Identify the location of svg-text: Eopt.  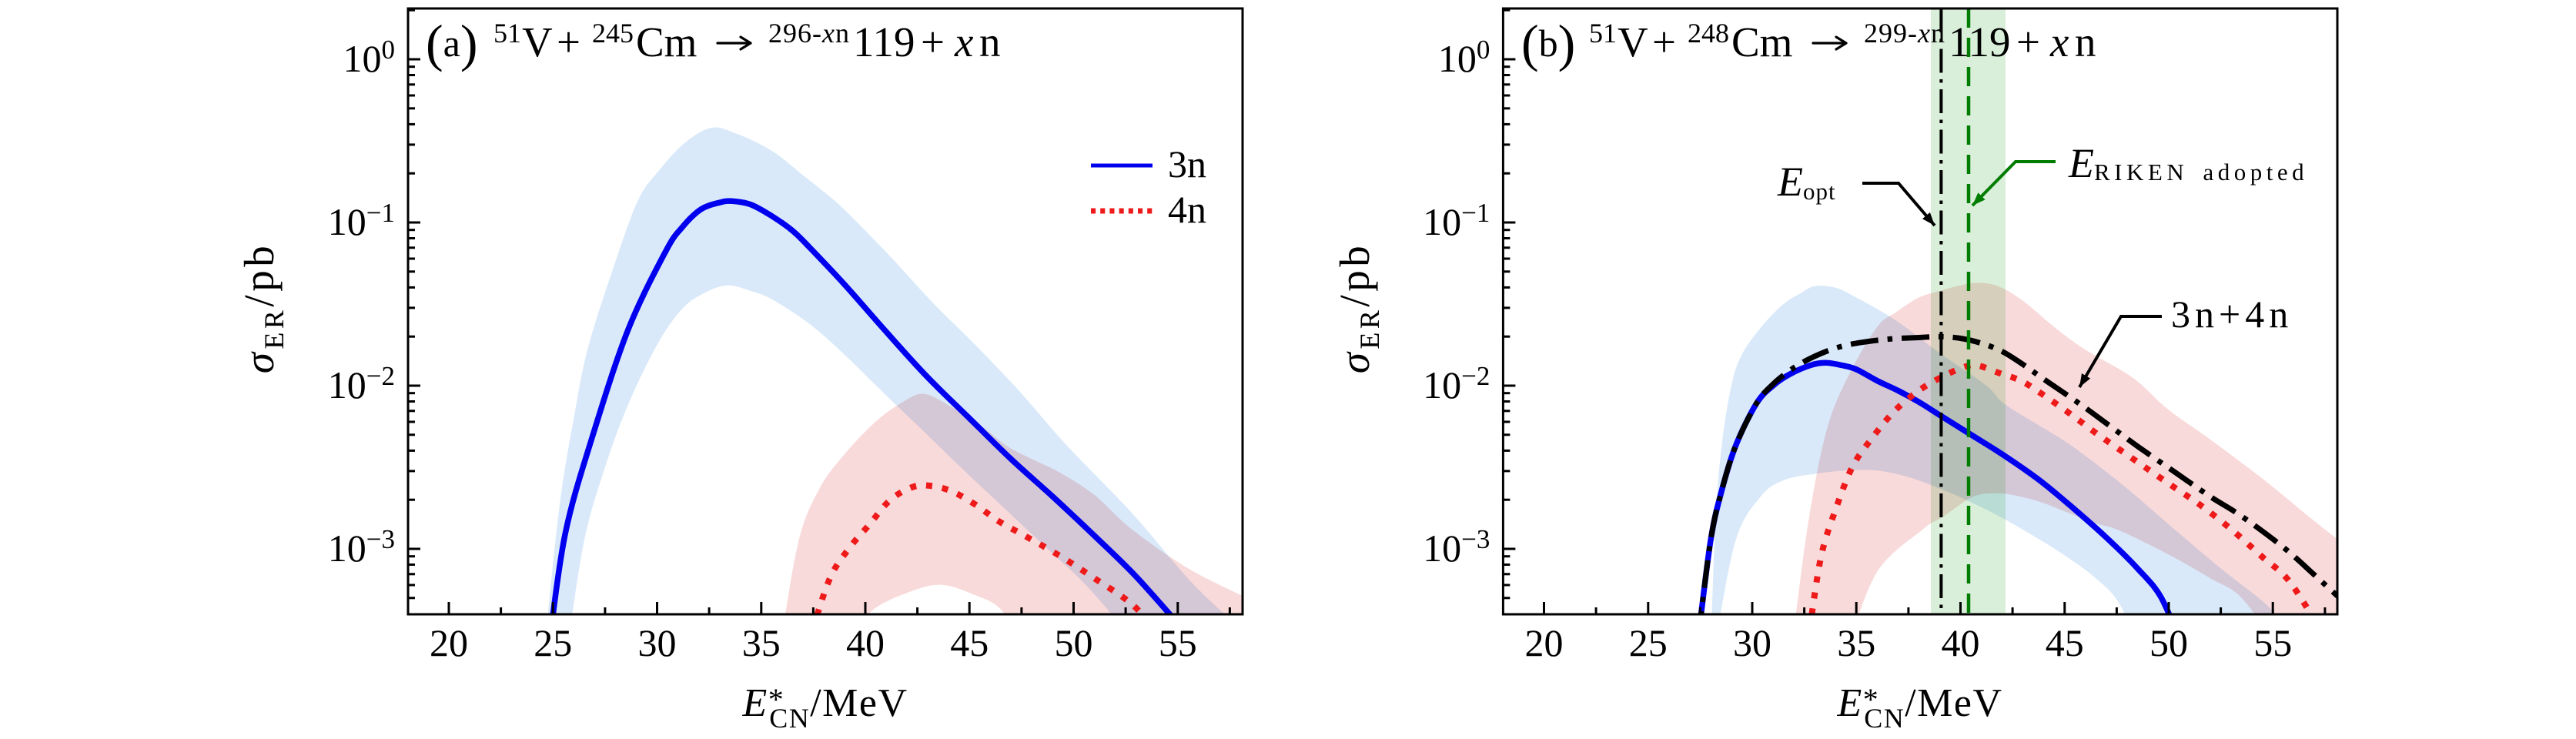
(1807, 182).